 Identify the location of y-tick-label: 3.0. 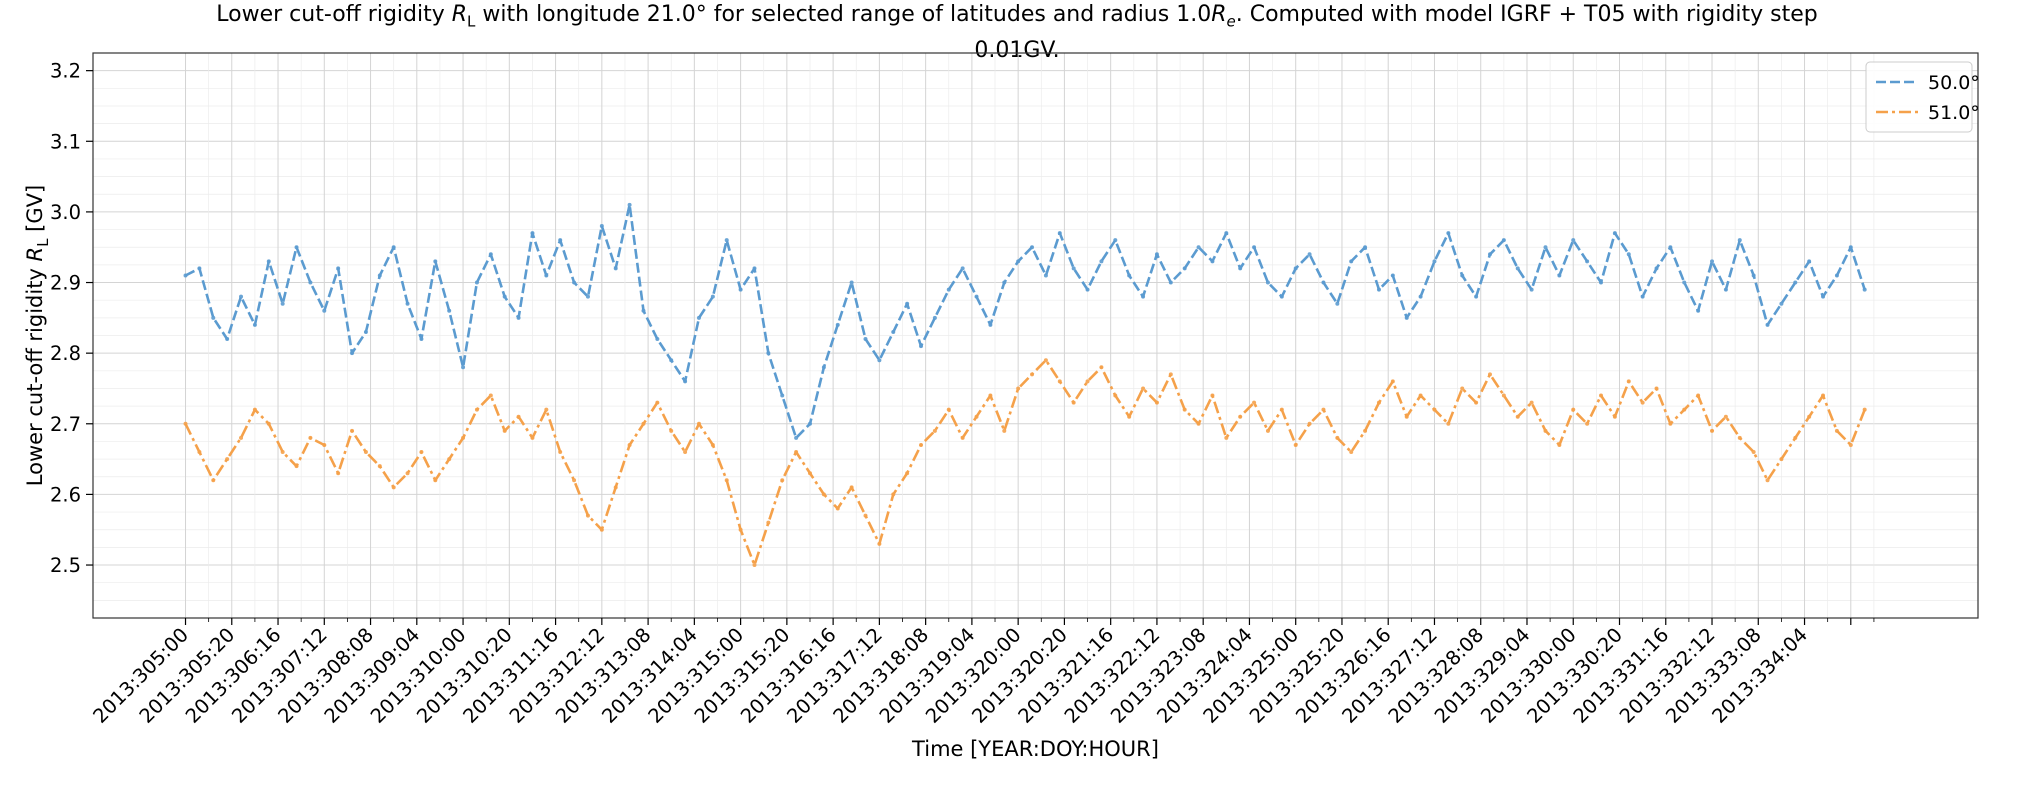
(65, 212).